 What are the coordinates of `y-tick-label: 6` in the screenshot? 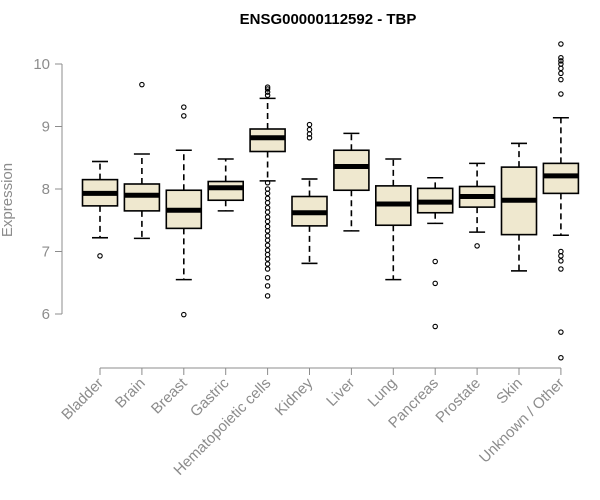 It's located at (46, 314).